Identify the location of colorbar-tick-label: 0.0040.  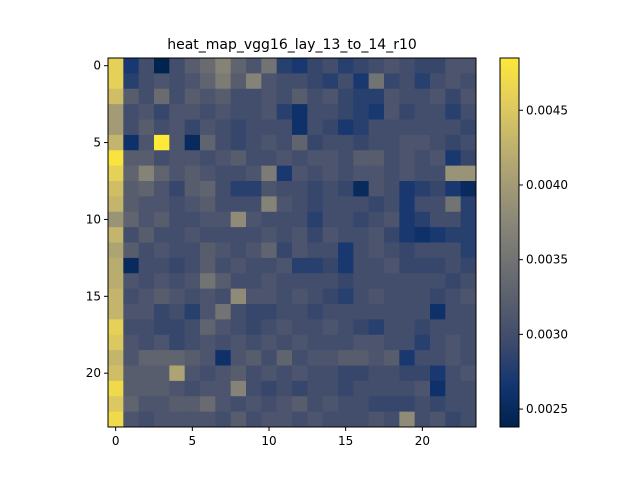
(547, 185).